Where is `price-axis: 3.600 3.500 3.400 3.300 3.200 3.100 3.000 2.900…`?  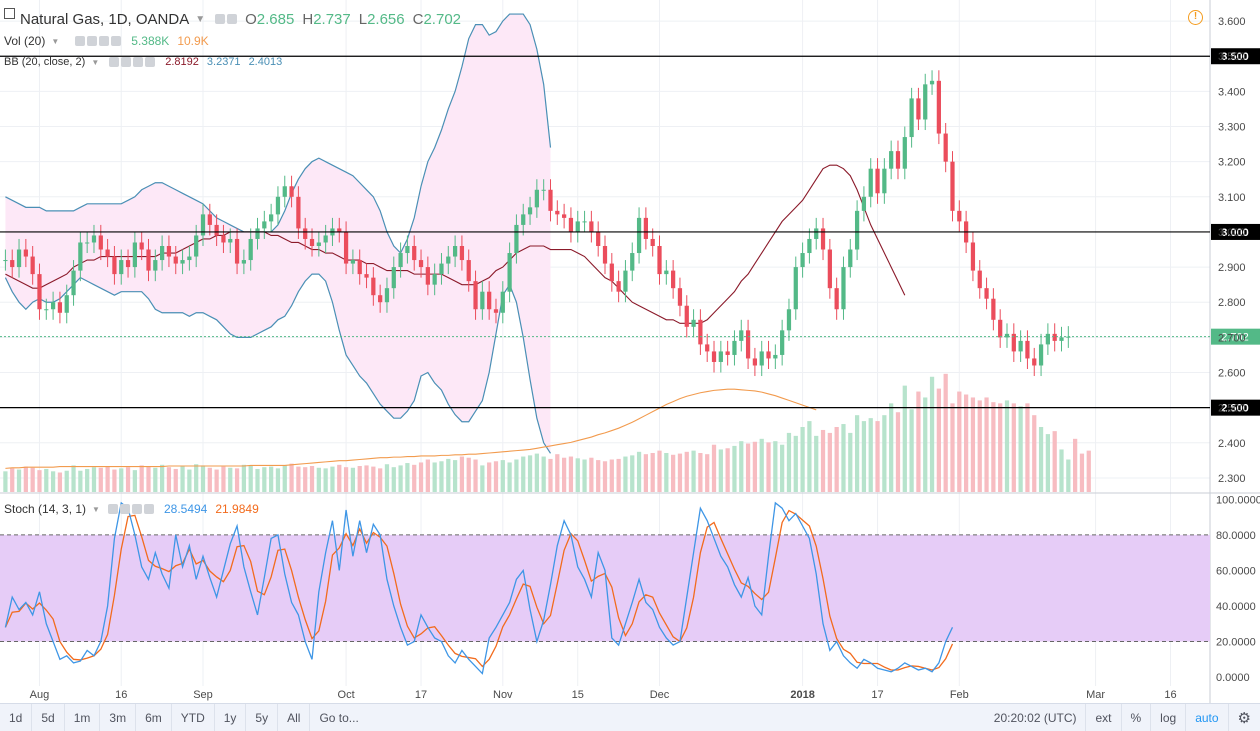
price-axis: 3.600 3.500 3.400 3.300 3.200 3.100 3.000 2.900… is located at coordinates (1238, 350).